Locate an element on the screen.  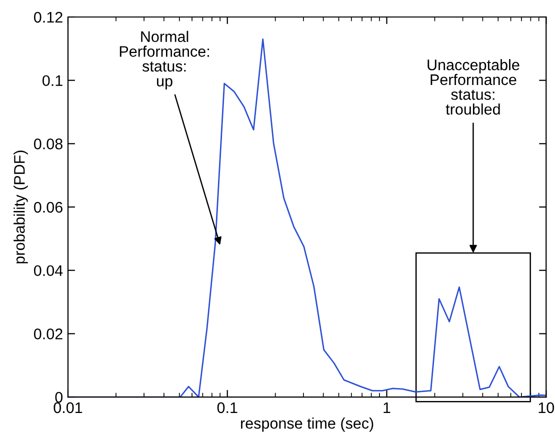
y-axis-title: probability (PDF) is located at coordinates (21, 207).